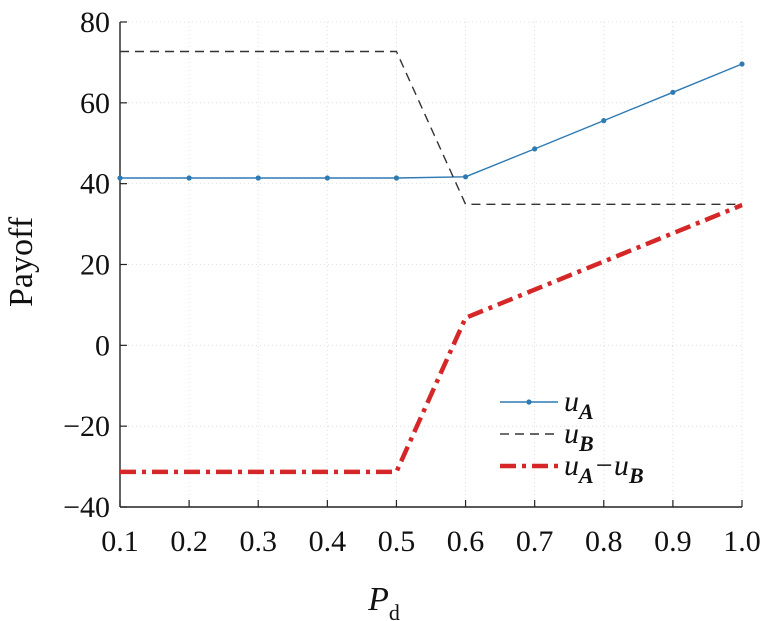  What do you see at coordinates (535, 541) in the screenshot?
I see `x-tick-label: 0.7` at bounding box center [535, 541].